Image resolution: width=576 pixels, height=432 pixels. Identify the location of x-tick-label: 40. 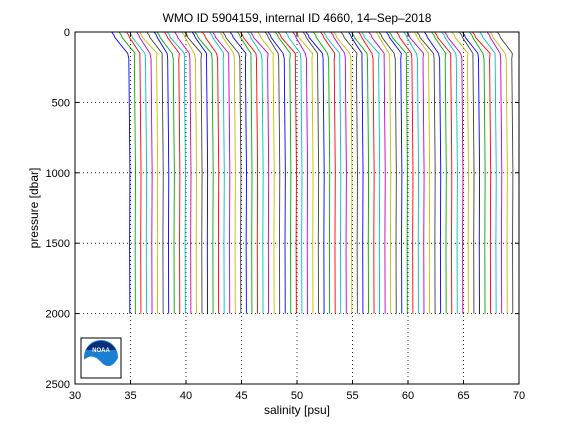
(186, 396).